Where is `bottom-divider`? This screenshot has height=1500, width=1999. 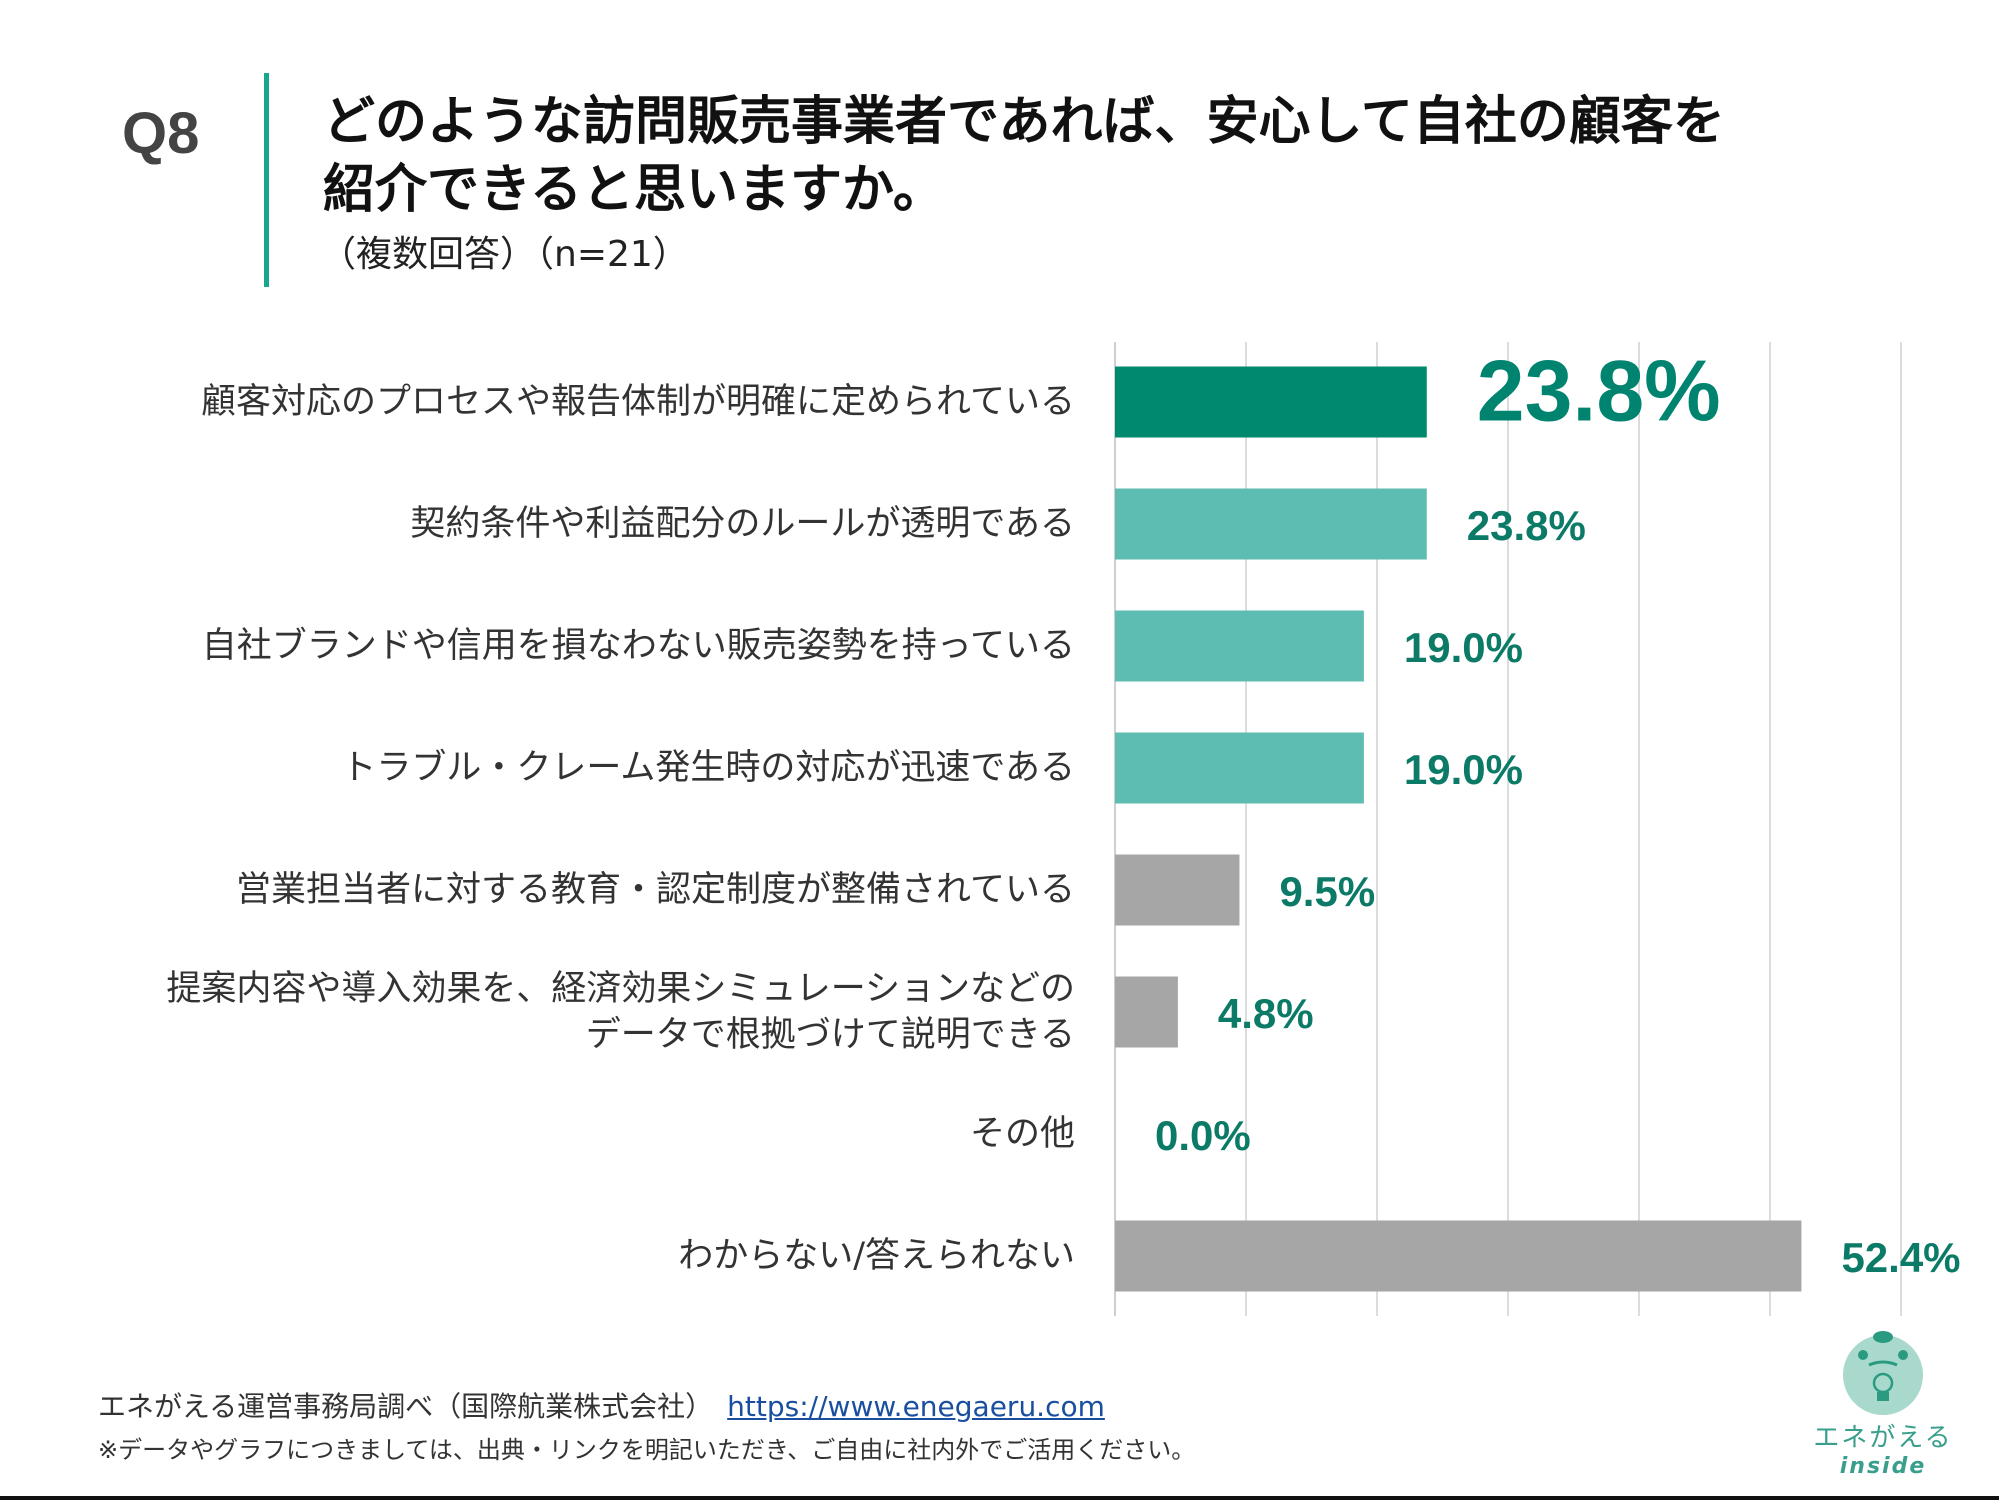
bottom-divider is located at coordinates (999, 1498).